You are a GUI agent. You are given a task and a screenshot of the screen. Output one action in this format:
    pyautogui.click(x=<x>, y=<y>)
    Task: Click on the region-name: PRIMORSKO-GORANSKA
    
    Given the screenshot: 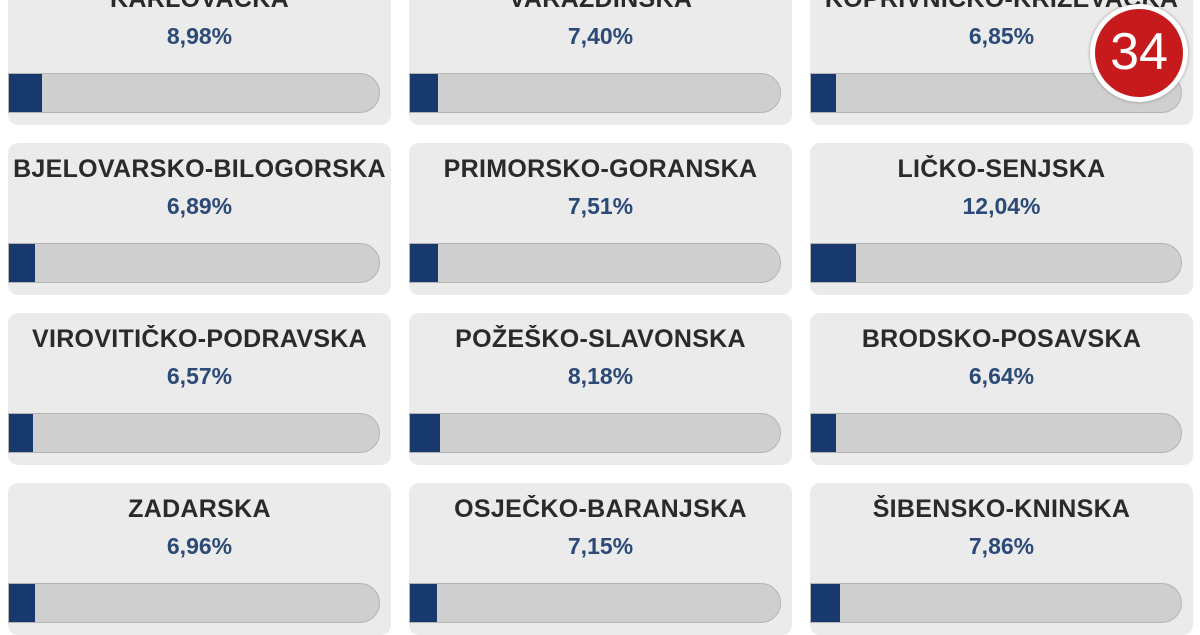 What is the action you would take?
    pyautogui.click(x=600, y=169)
    